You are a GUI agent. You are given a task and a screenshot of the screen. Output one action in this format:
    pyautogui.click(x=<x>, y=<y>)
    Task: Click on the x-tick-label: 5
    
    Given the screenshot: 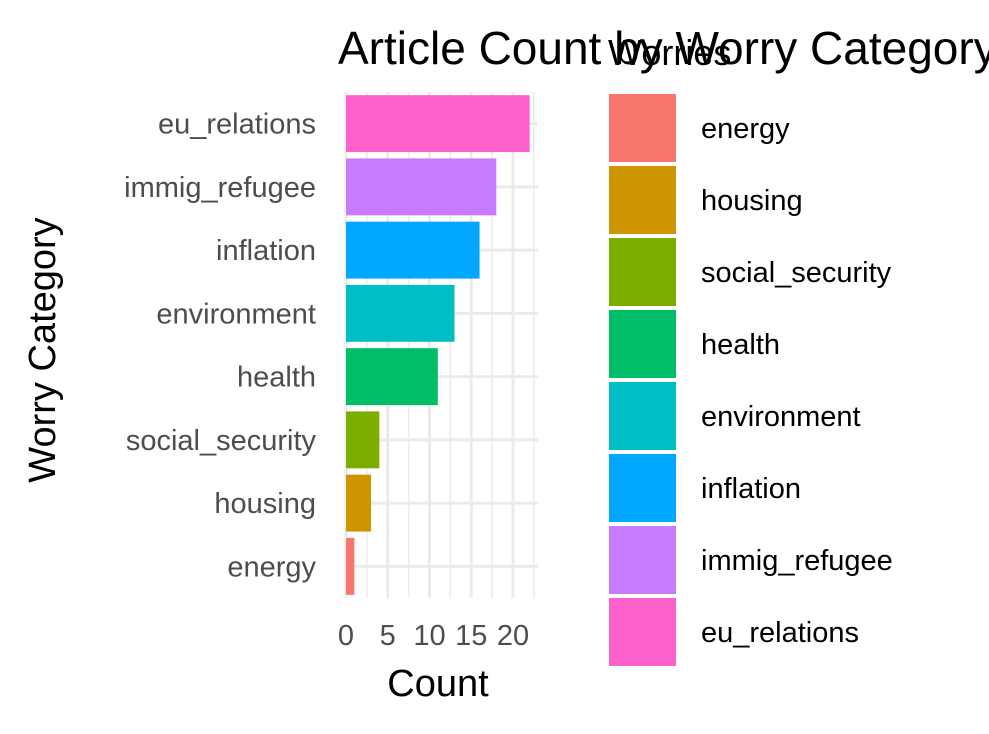 What is the action you would take?
    pyautogui.click(x=388, y=636)
    